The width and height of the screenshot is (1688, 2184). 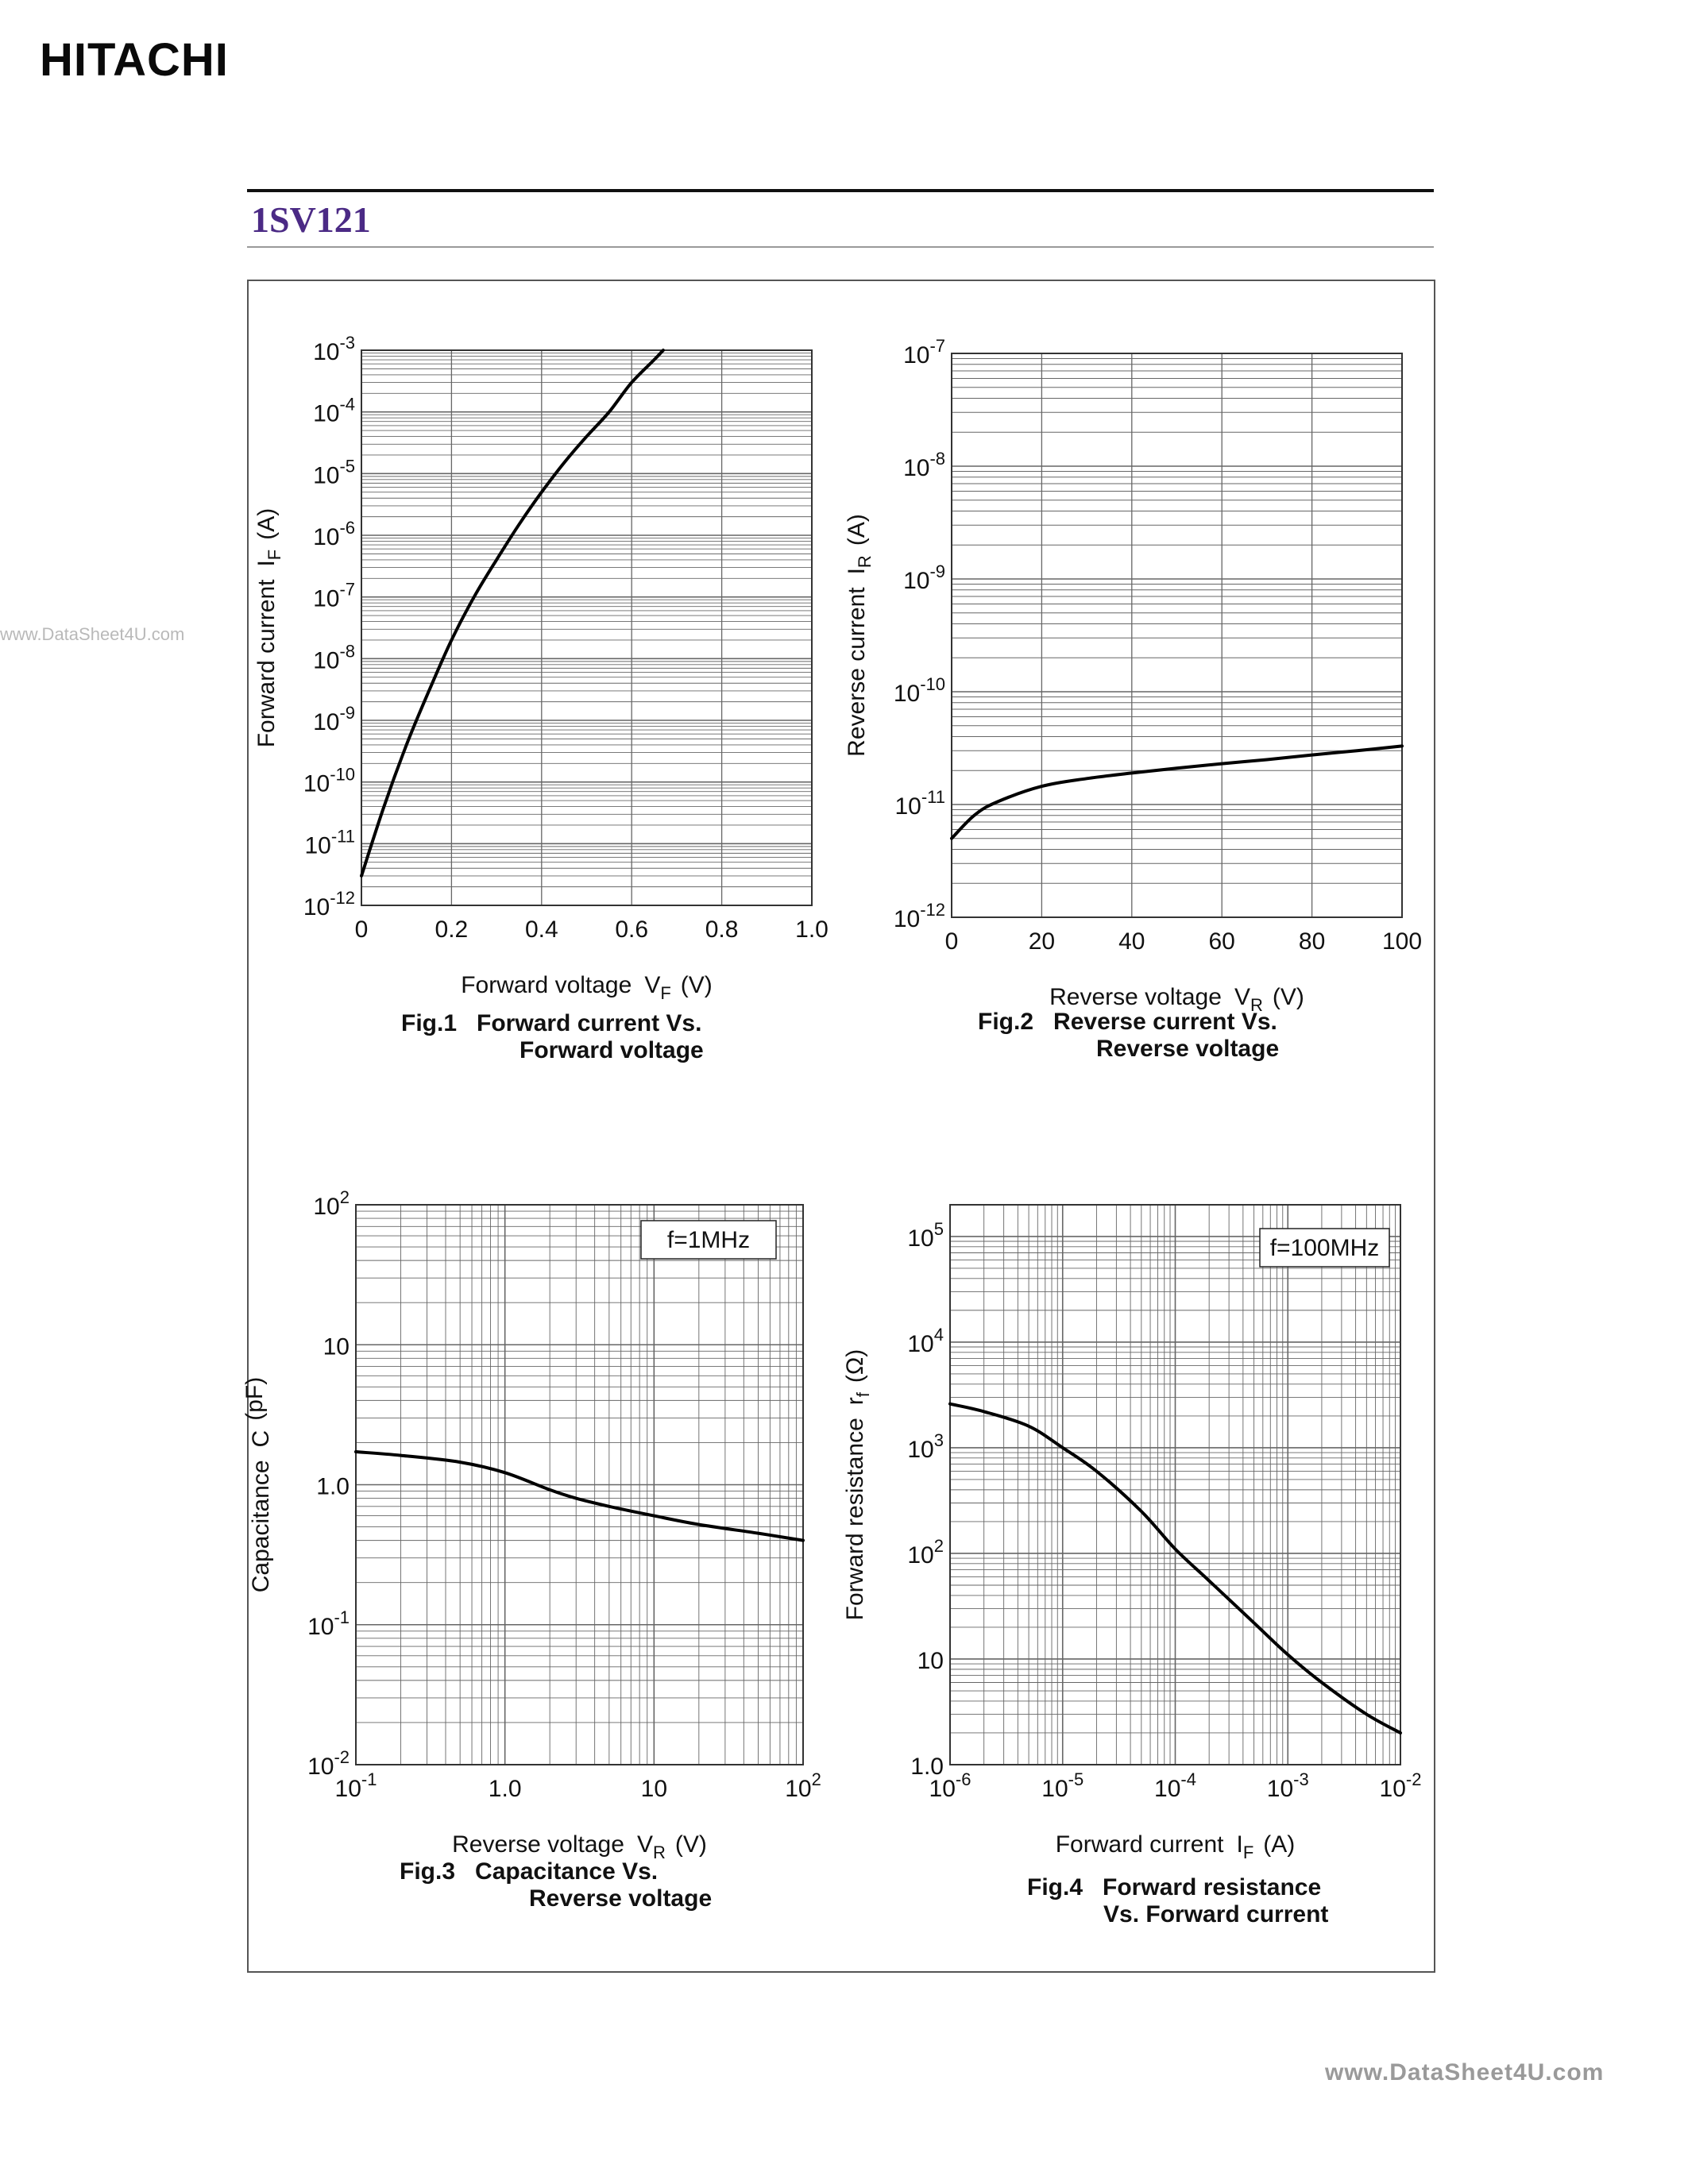 I want to click on fig1-ytick-label: 10⁻³, so click(x=334, y=349).